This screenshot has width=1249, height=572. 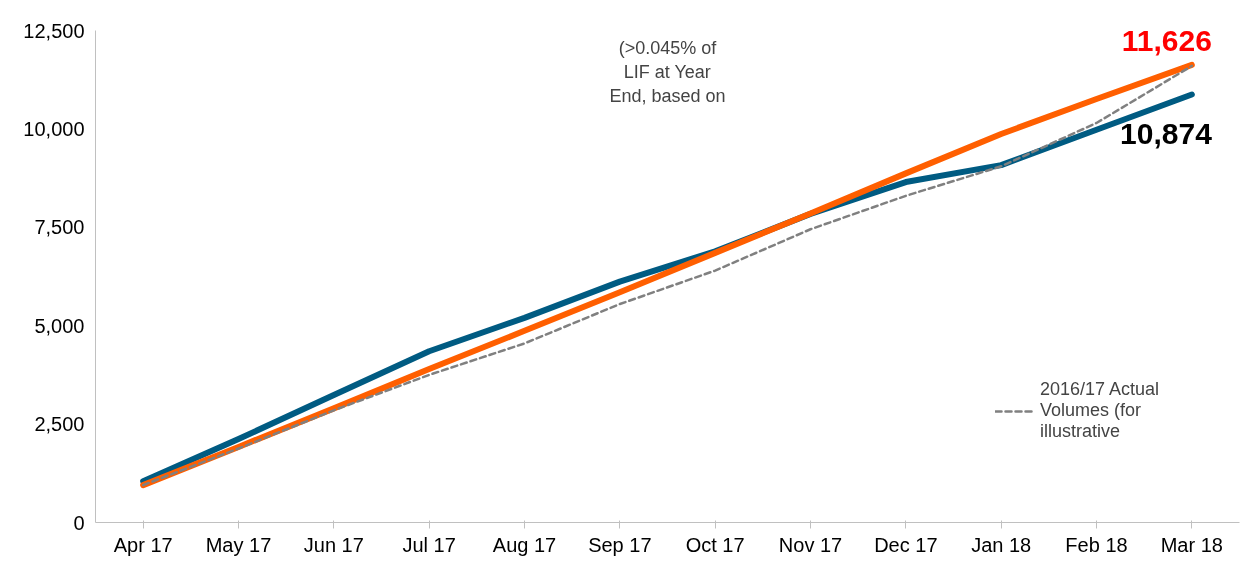 What do you see at coordinates (524, 544) in the screenshot?
I see `x-tick-label: Aug 17` at bounding box center [524, 544].